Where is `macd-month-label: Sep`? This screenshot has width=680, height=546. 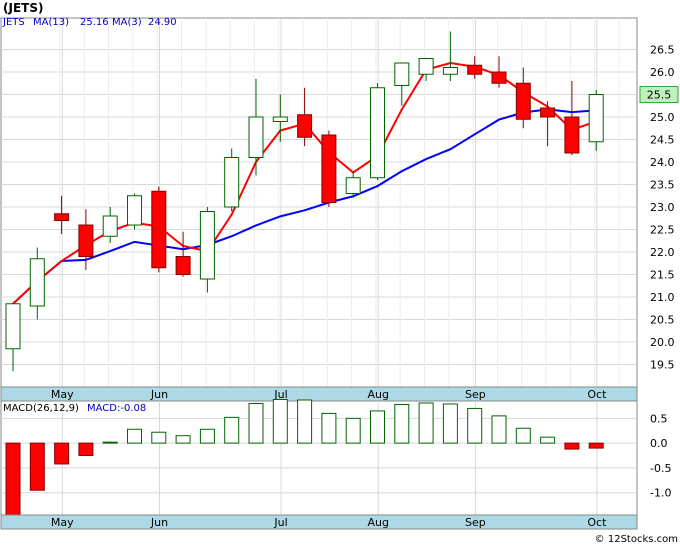 macd-month-label: Sep is located at coordinates (475, 522).